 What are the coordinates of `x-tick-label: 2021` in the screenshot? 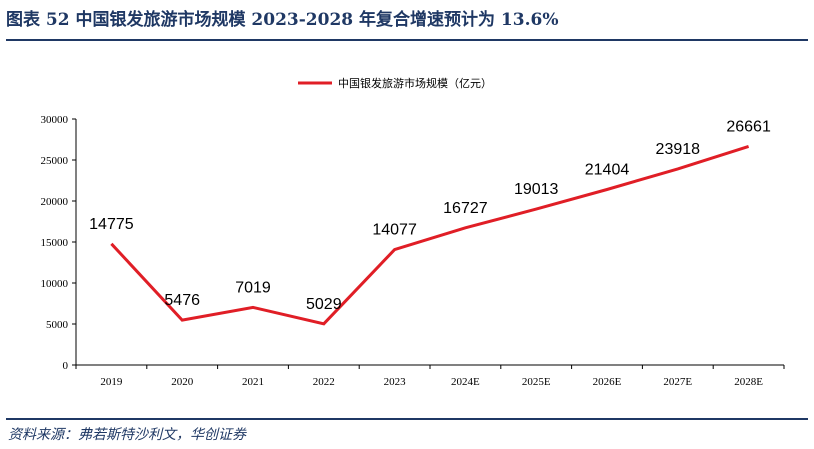 It's located at (253, 382).